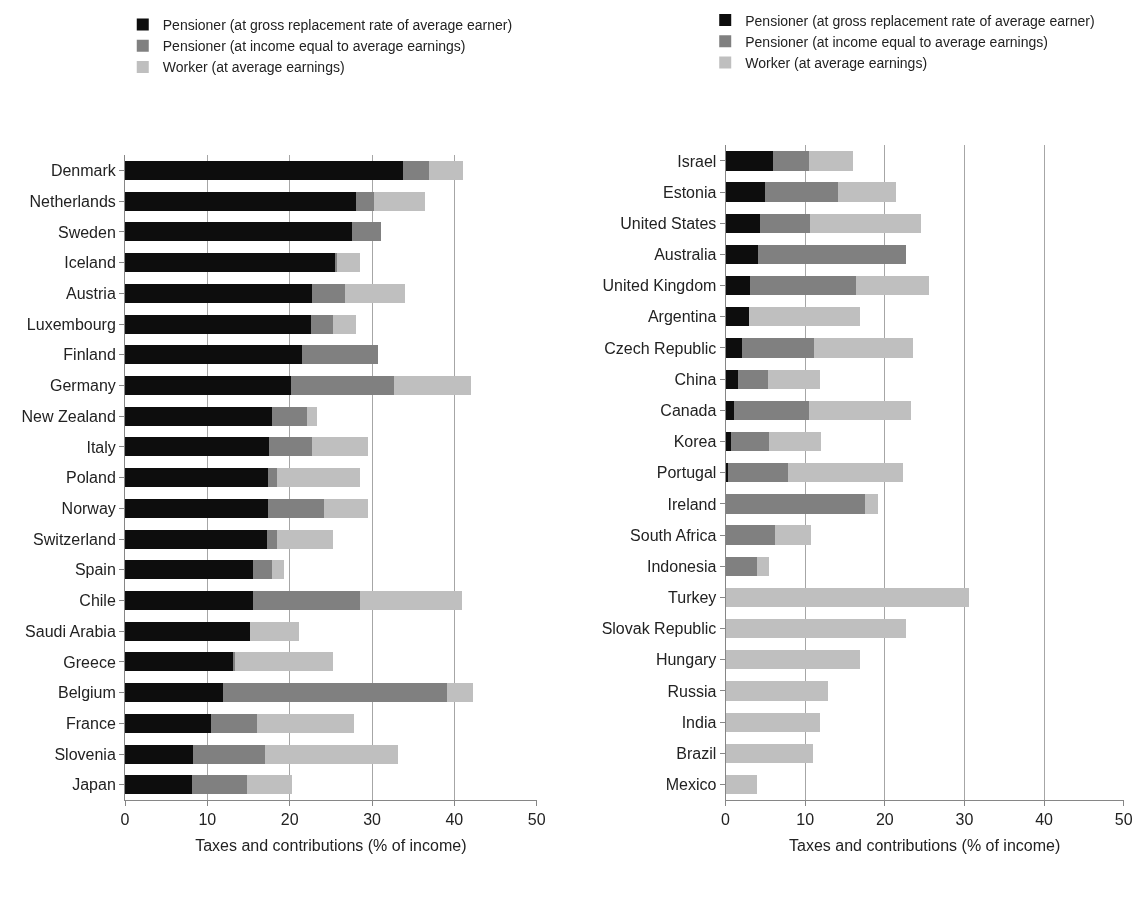  I want to click on y-tick-label: Poland, so click(90, 478).